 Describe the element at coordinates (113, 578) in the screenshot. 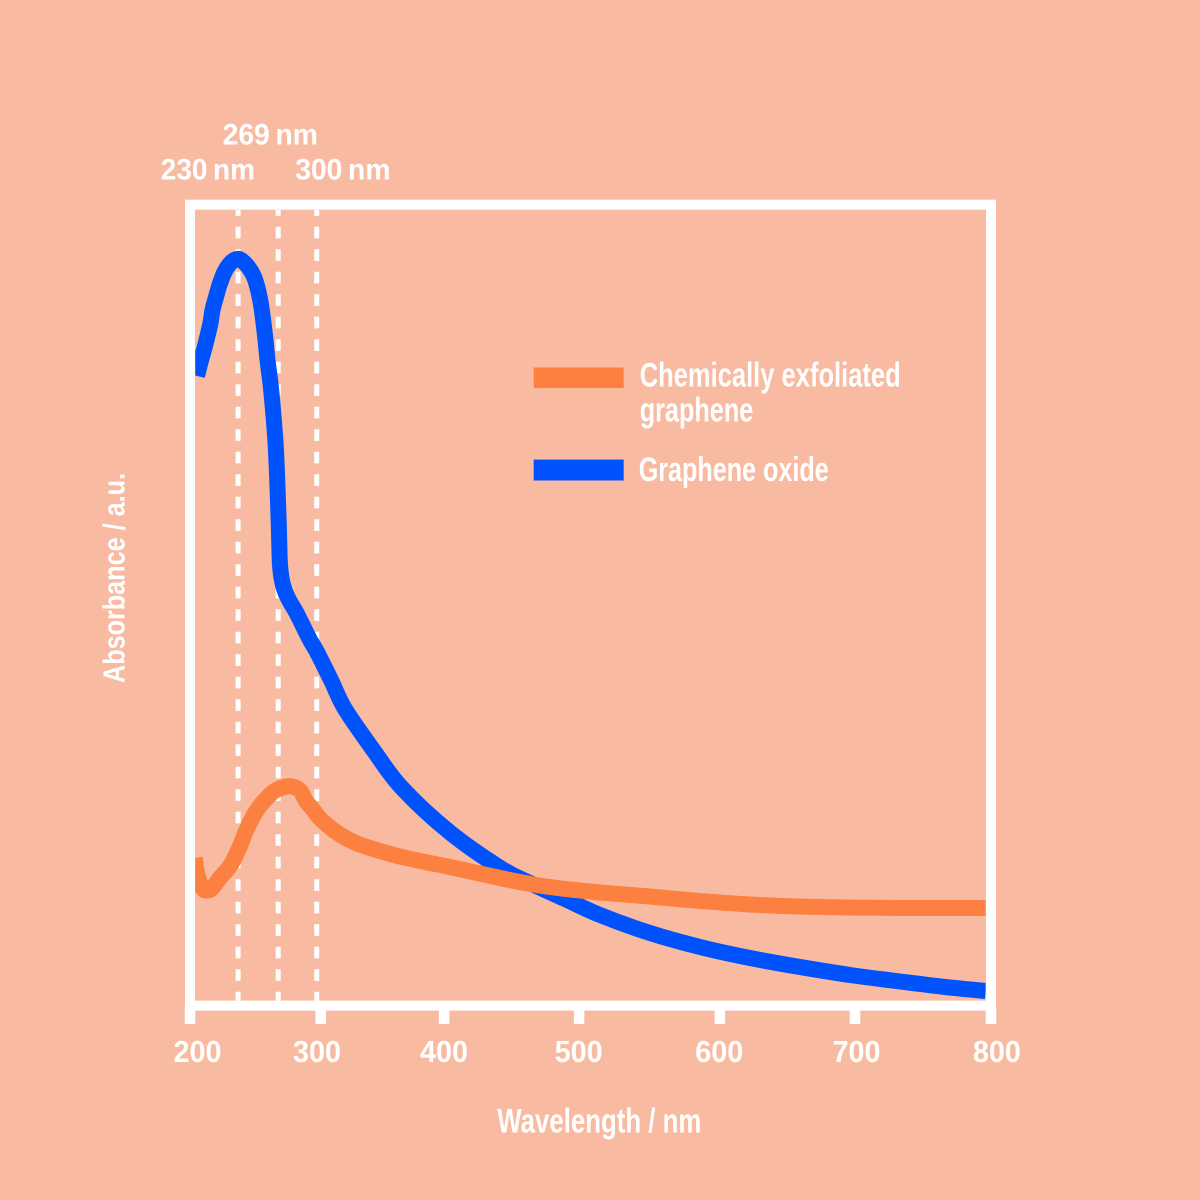

I see `svg-text: Absorbance / a.u.` at that location.